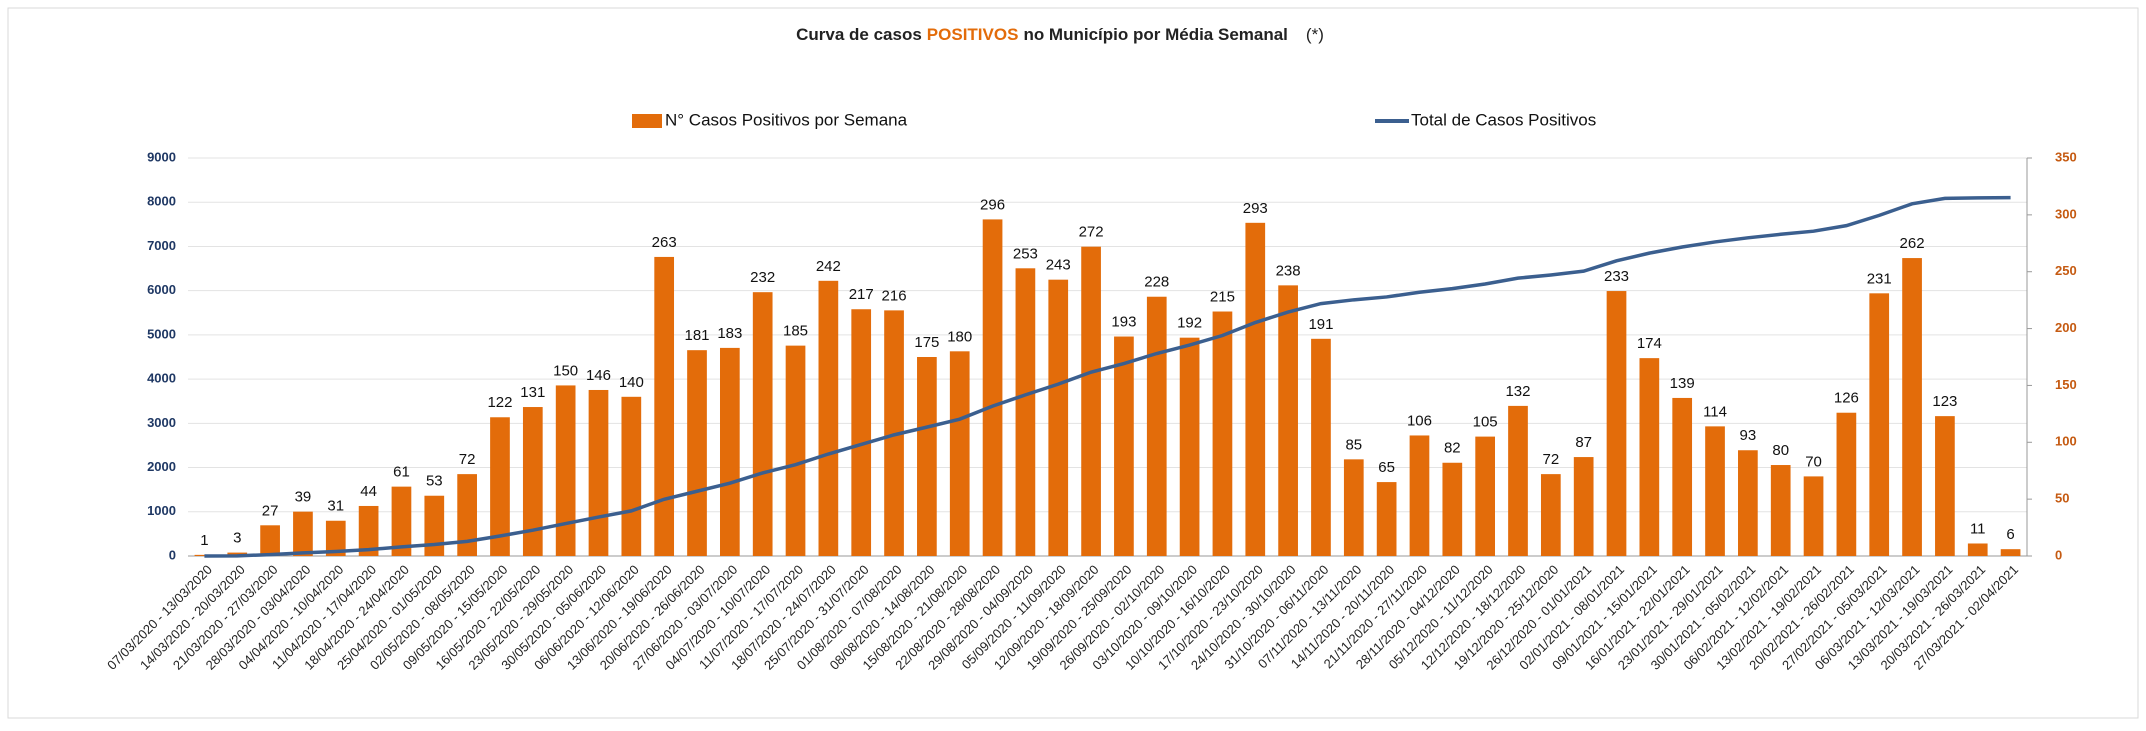 This screenshot has width=2146, height=731. I want to click on data-label: 296, so click(992, 204).